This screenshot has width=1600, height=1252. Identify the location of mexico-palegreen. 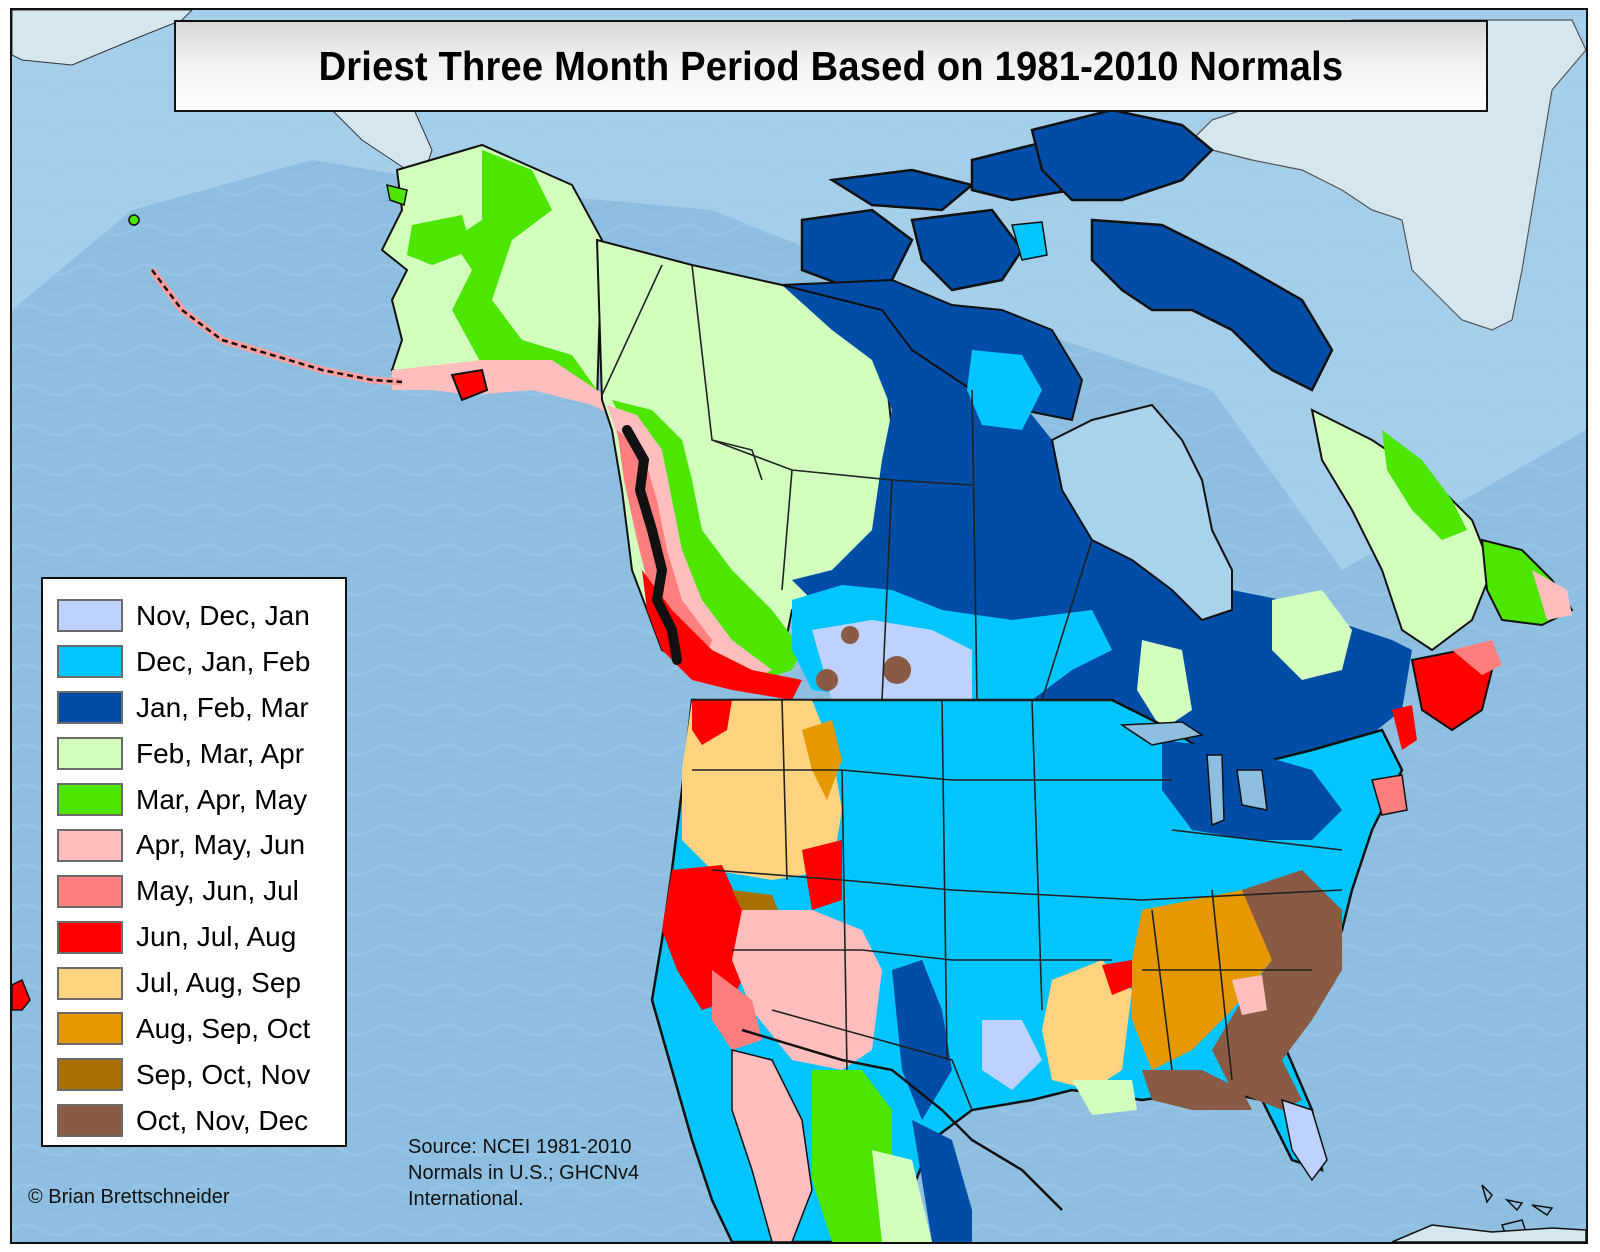
(902, 1196).